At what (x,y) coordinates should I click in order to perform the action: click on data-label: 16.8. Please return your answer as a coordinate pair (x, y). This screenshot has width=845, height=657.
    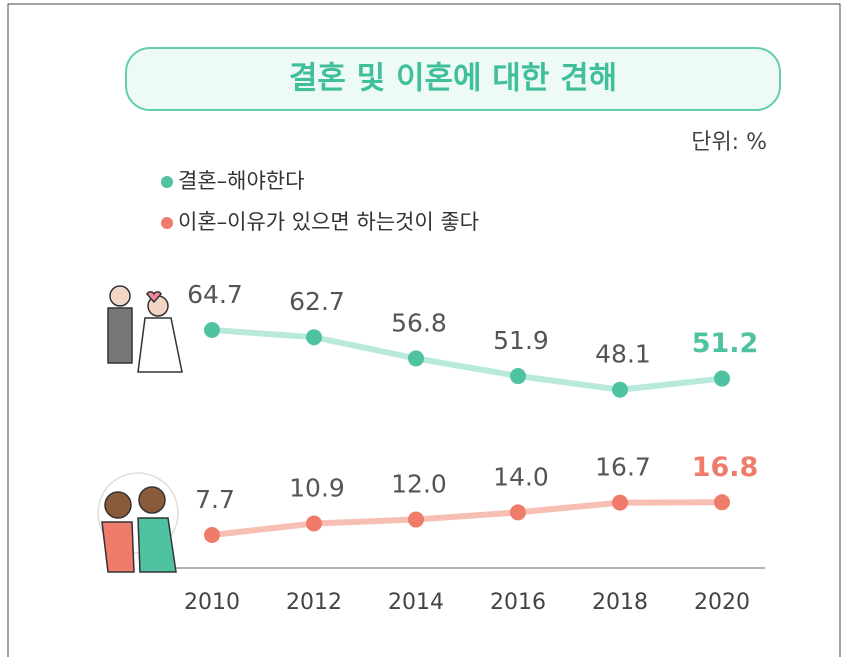
    Looking at the image, I should click on (725, 467).